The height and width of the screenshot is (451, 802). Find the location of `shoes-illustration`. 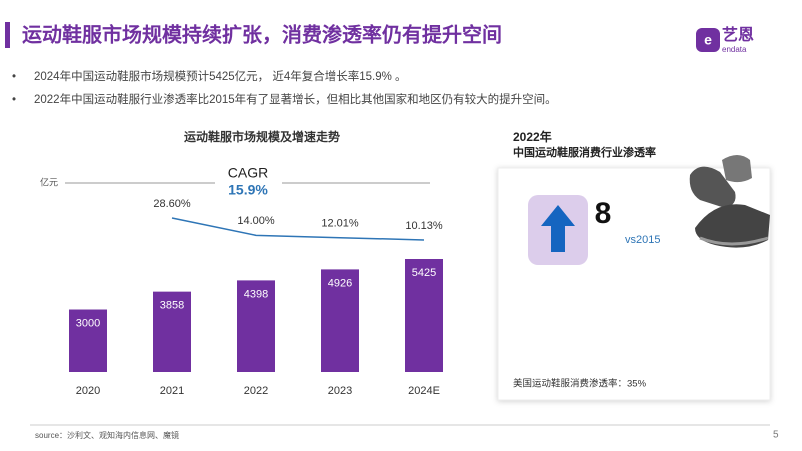

shoes-illustration is located at coordinates (729, 201).